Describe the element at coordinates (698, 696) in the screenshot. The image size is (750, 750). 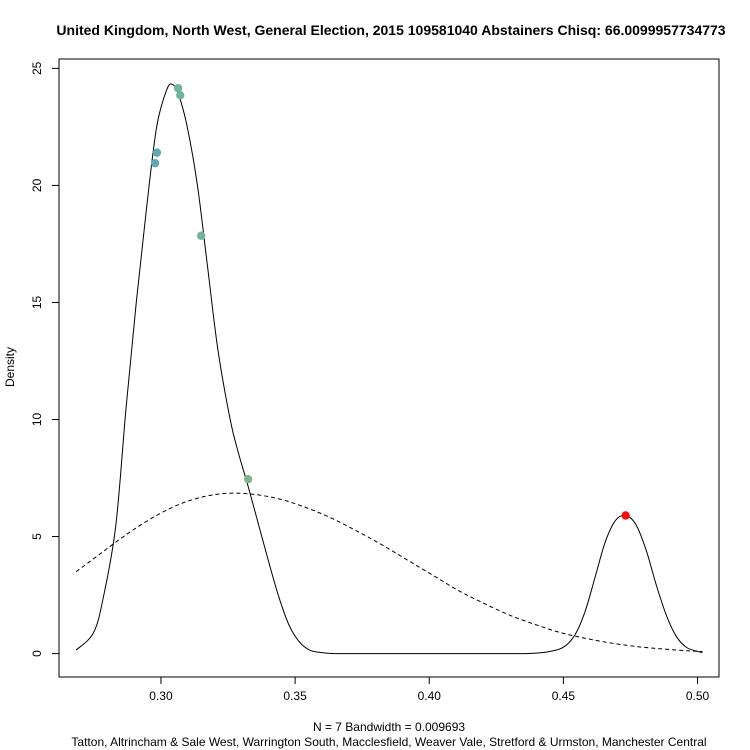
I see `x-tick-label: 0.50` at that location.